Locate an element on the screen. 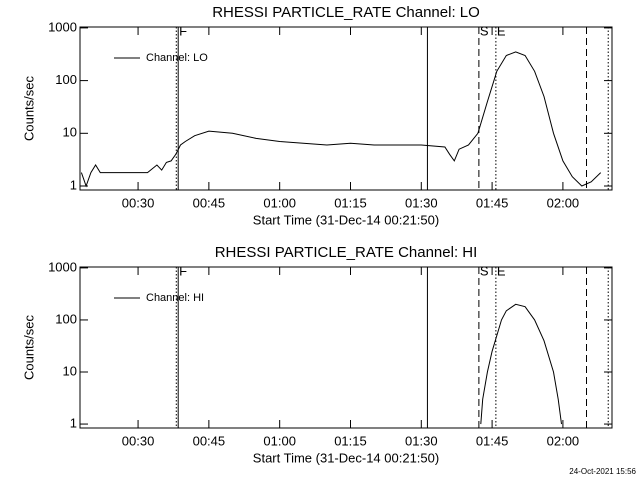 This screenshot has height=480, width=640. chart-title: RHESSI PARTICLE_RATE Channel: LO is located at coordinates (346, 12).